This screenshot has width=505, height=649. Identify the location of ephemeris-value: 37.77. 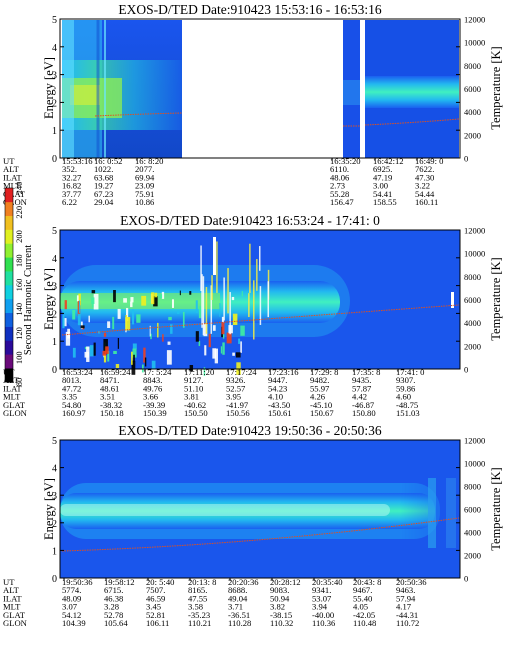
(72, 194).